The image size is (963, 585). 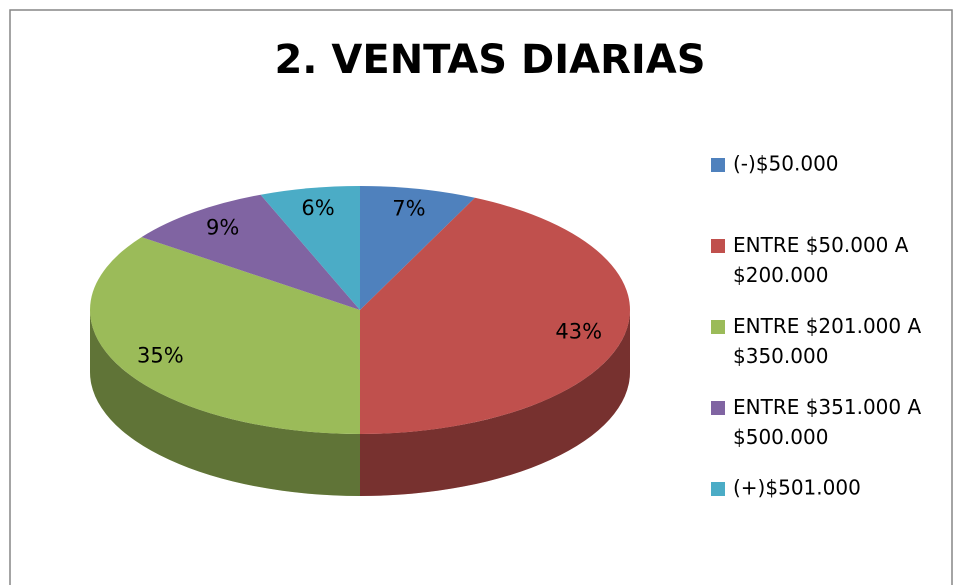 I want to click on legend-label: (-)$50.000, so click(x=786, y=164).